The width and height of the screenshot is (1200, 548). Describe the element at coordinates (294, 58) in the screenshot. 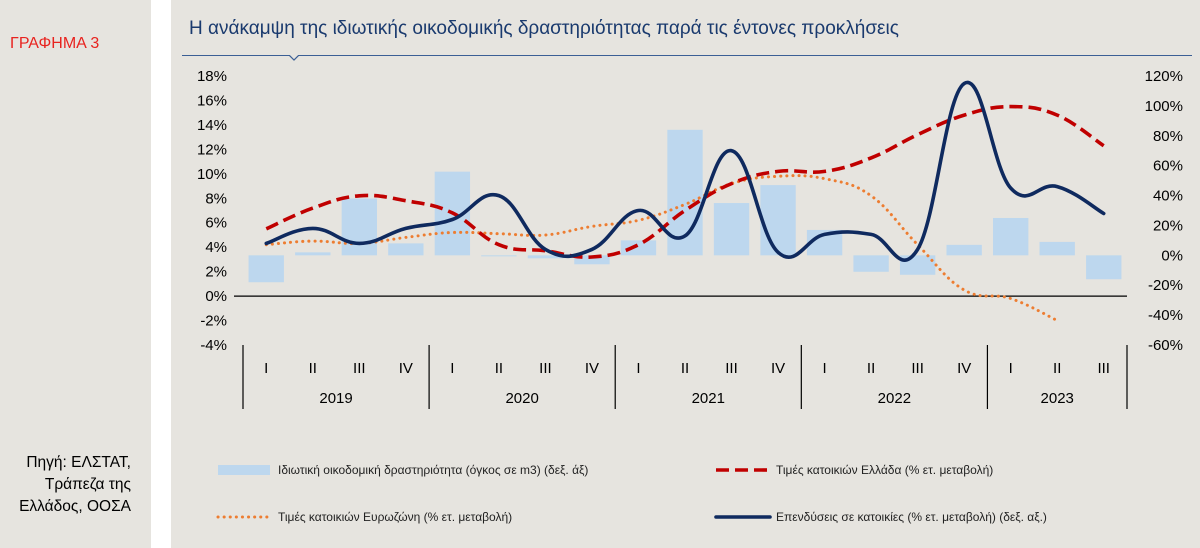

I see `title-notch` at that location.